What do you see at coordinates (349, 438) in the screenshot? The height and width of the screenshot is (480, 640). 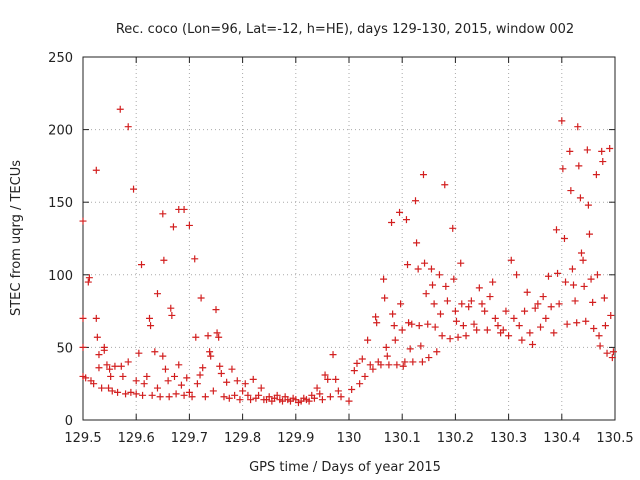 I see `x-tick-label: 130` at bounding box center [349, 438].